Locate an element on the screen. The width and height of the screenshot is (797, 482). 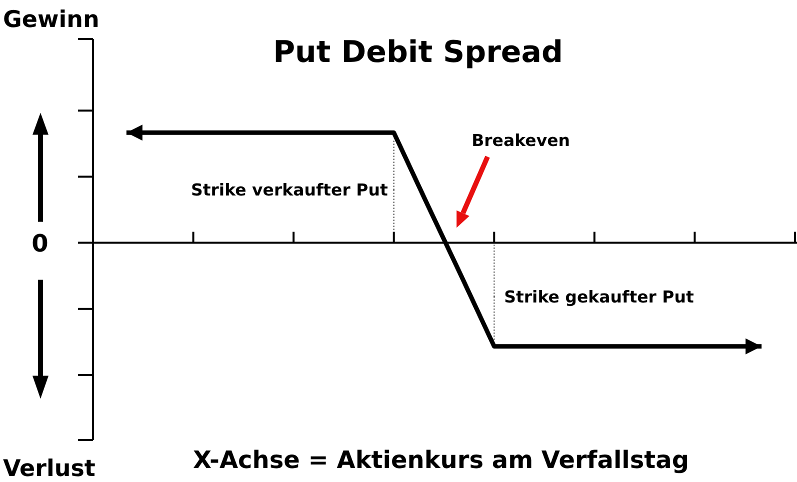
annotation: Strike verkaufter Put is located at coordinates (289, 190).